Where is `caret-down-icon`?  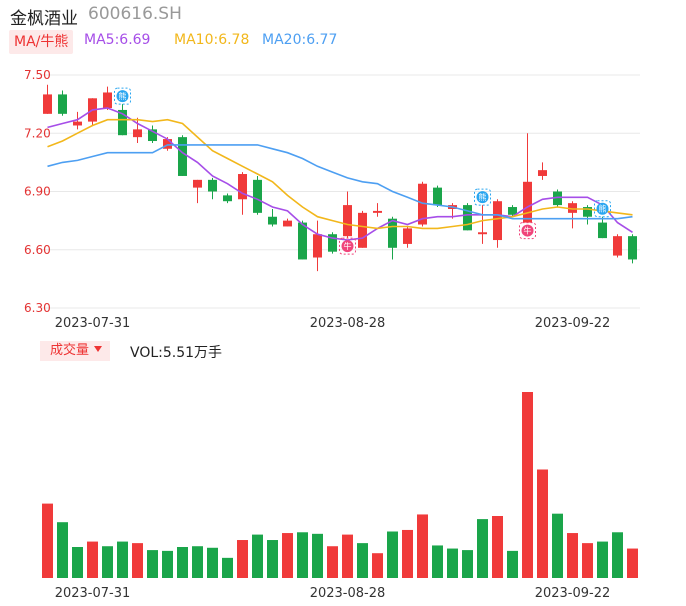
caret-down-icon is located at coordinates (98, 349).